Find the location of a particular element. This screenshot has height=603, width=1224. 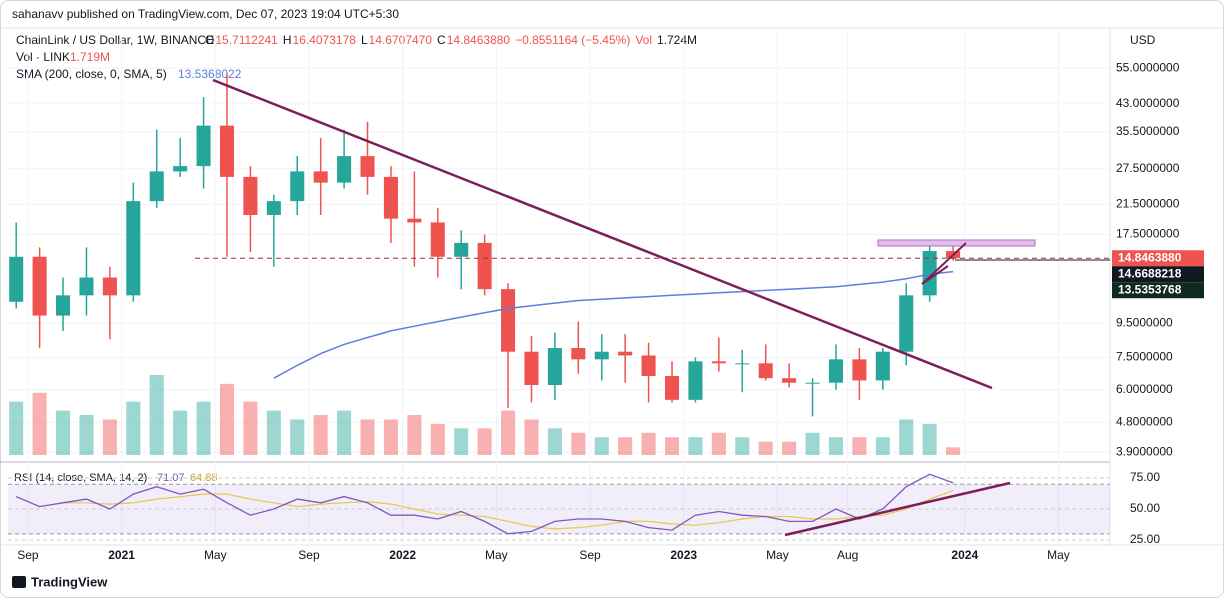

y-tick-label: 3.9000000 is located at coordinates (1144, 452).